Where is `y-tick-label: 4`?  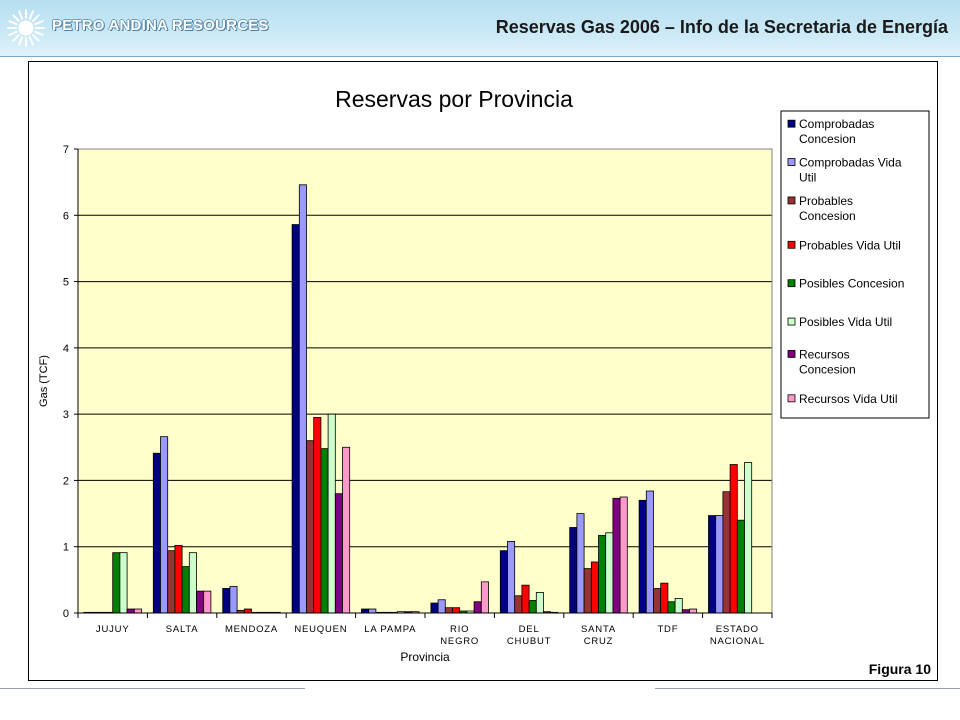 y-tick-label: 4 is located at coordinates (66, 349).